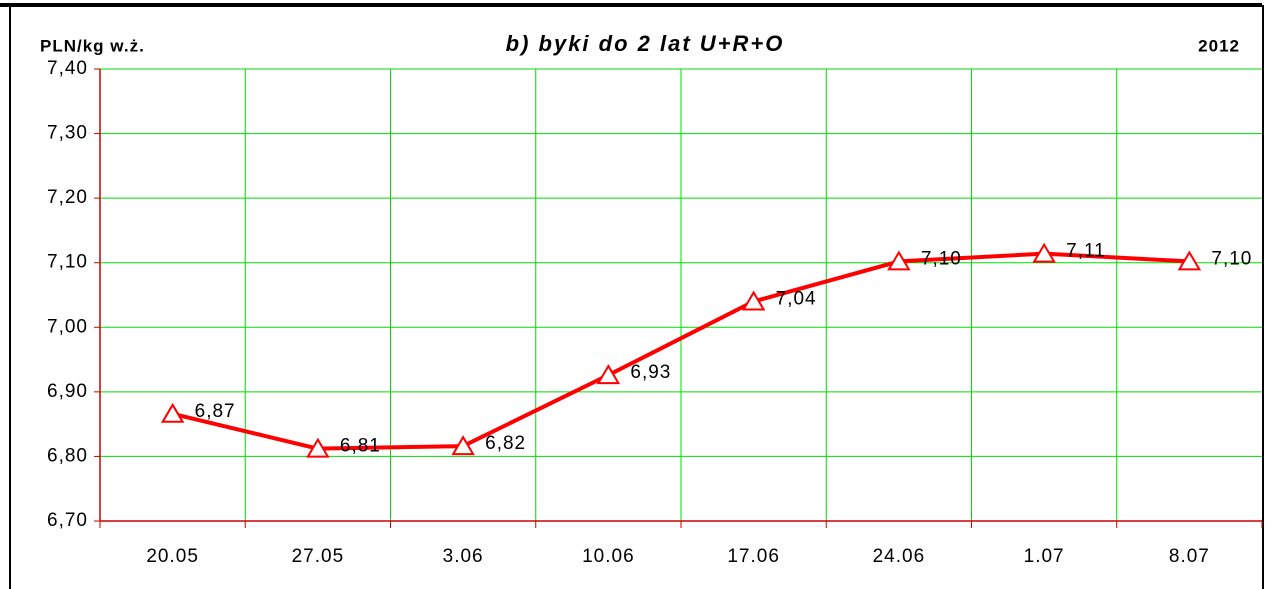 The image size is (1282, 589). I want to click on data-label: 6,81, so click(360, 446).